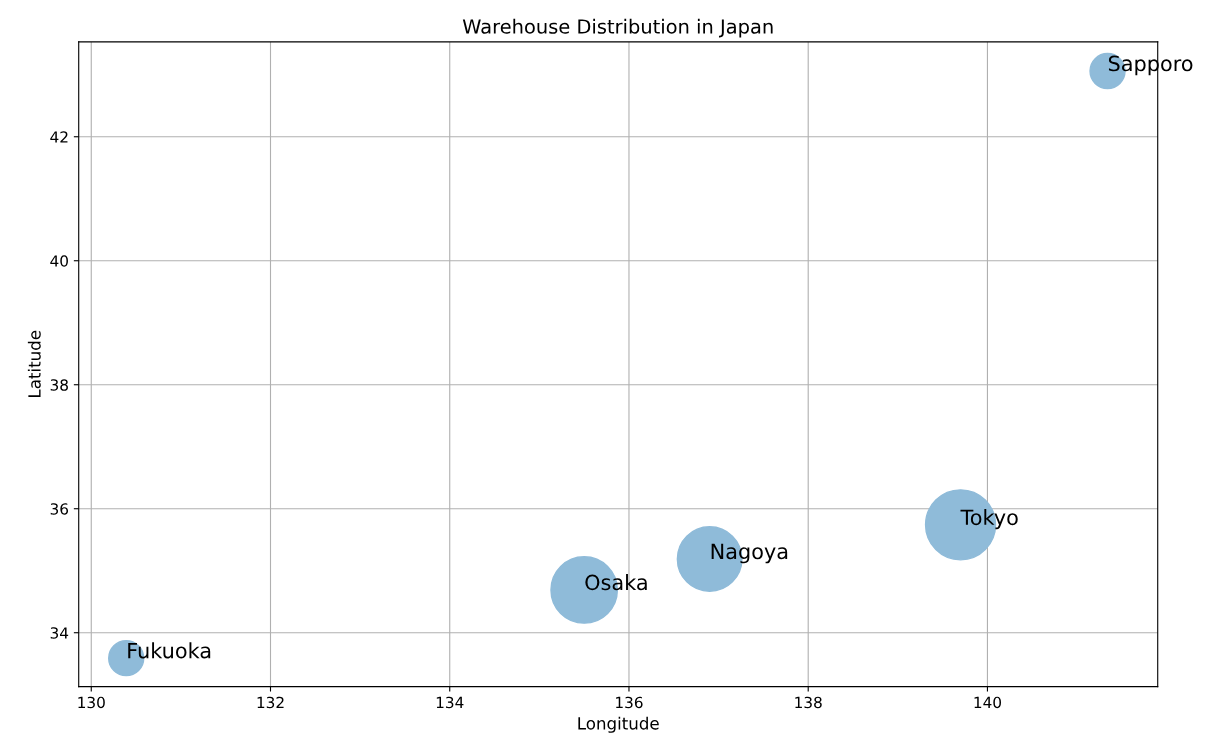  What do you see at coordinates (34, 363) in the screenshot?
I see `y-axis-title: Latitude` at bounding box center [34, 363].